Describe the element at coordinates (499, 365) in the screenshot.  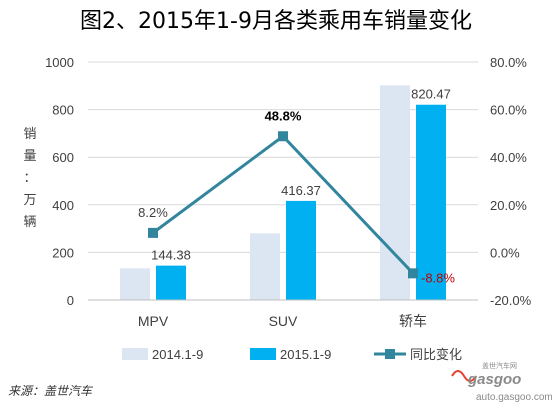
I see `watermark-tagline: 盖世汽车网` at that location.